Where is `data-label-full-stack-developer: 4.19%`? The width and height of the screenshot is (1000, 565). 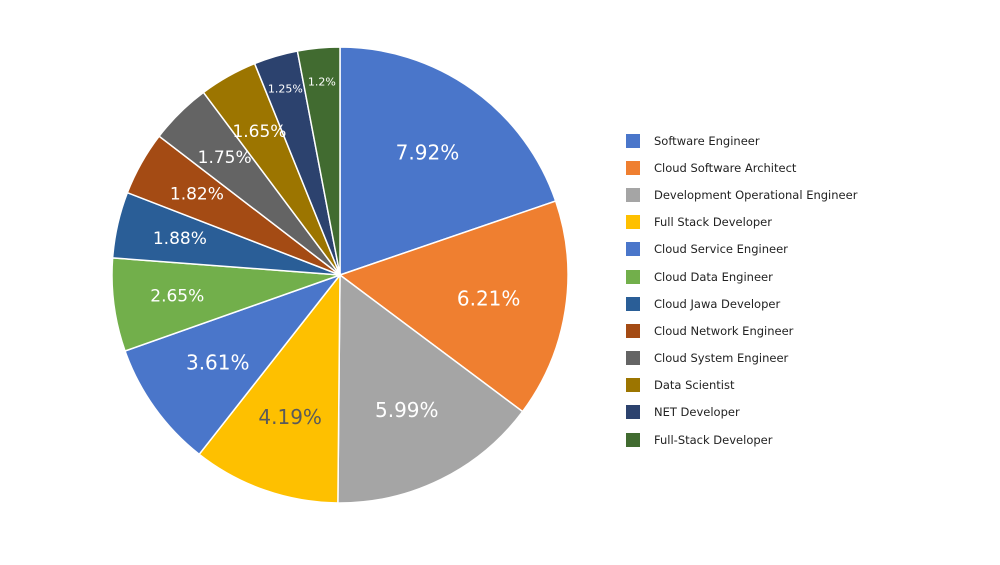
data-label-full-stack-developer: 4.19% is located at coordinates (290, 417).